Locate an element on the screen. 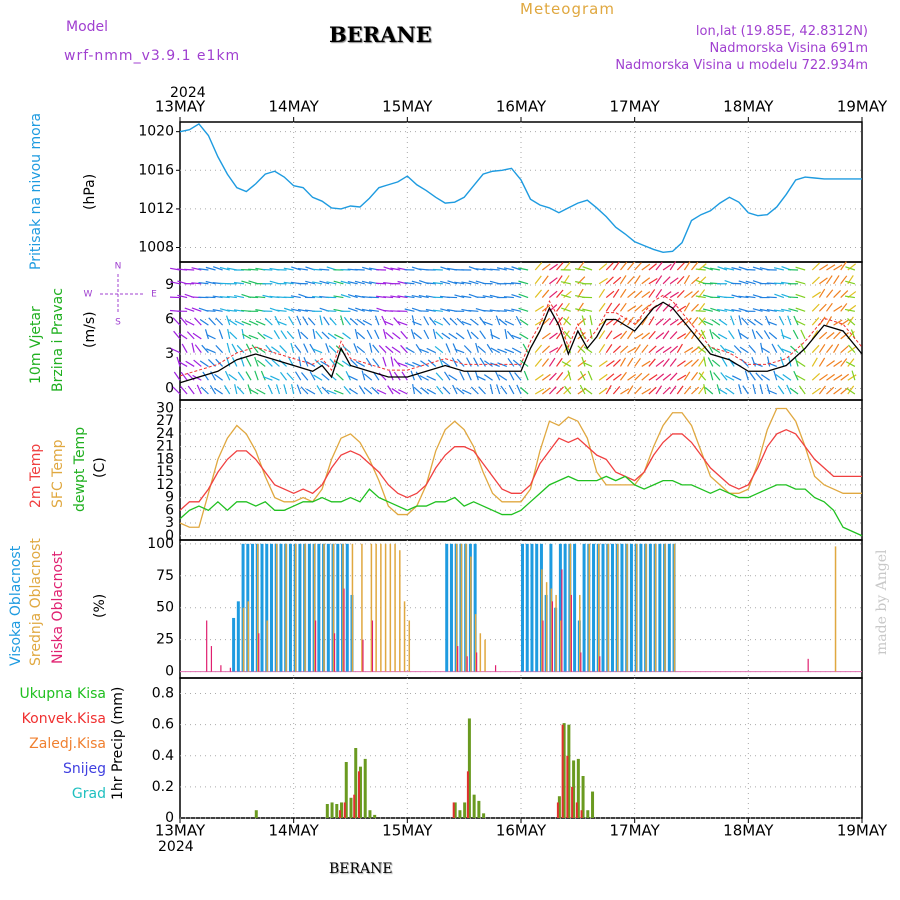  low-cloud-bar is located at coordinates (571, 633).